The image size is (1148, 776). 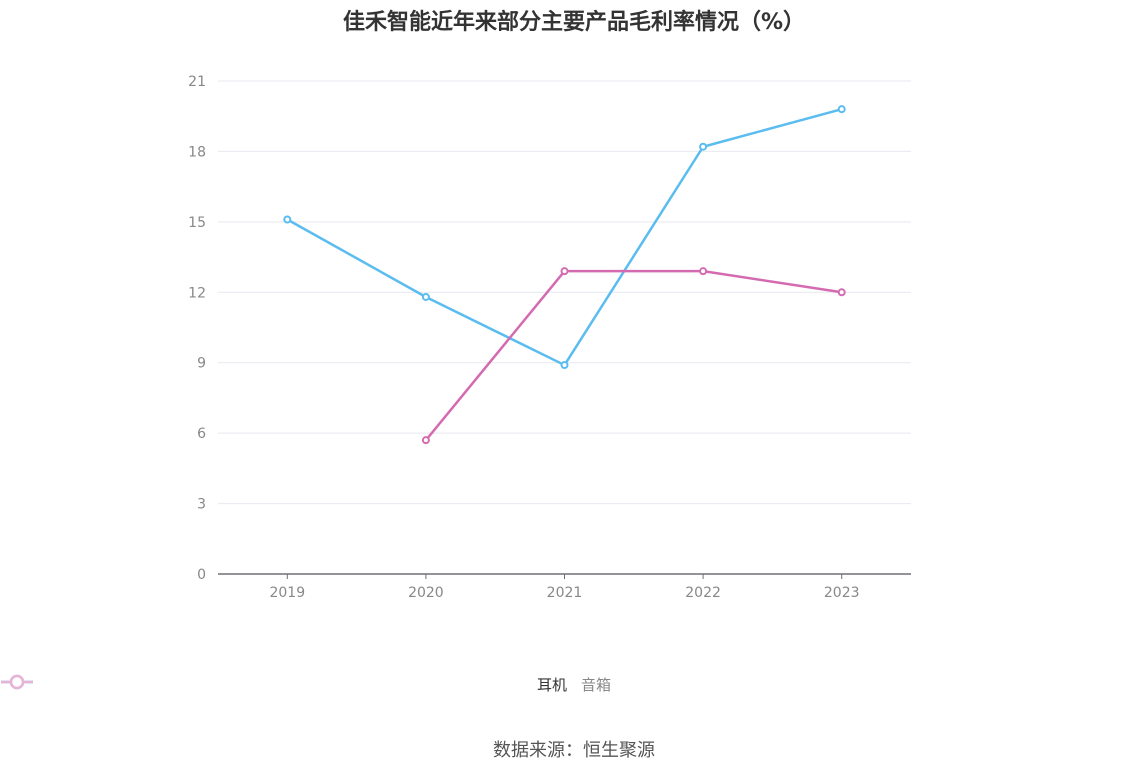 What do you see at coordinates (426, 593) in the screenshot?
I see `x-tick-label: 2020` at bounding box center [426, 593].